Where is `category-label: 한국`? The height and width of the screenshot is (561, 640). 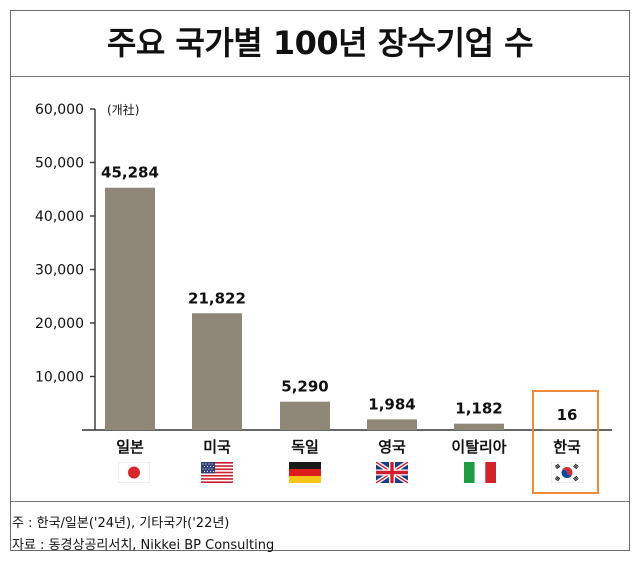 category-label: 한국 is located at coordinates (567, 447).